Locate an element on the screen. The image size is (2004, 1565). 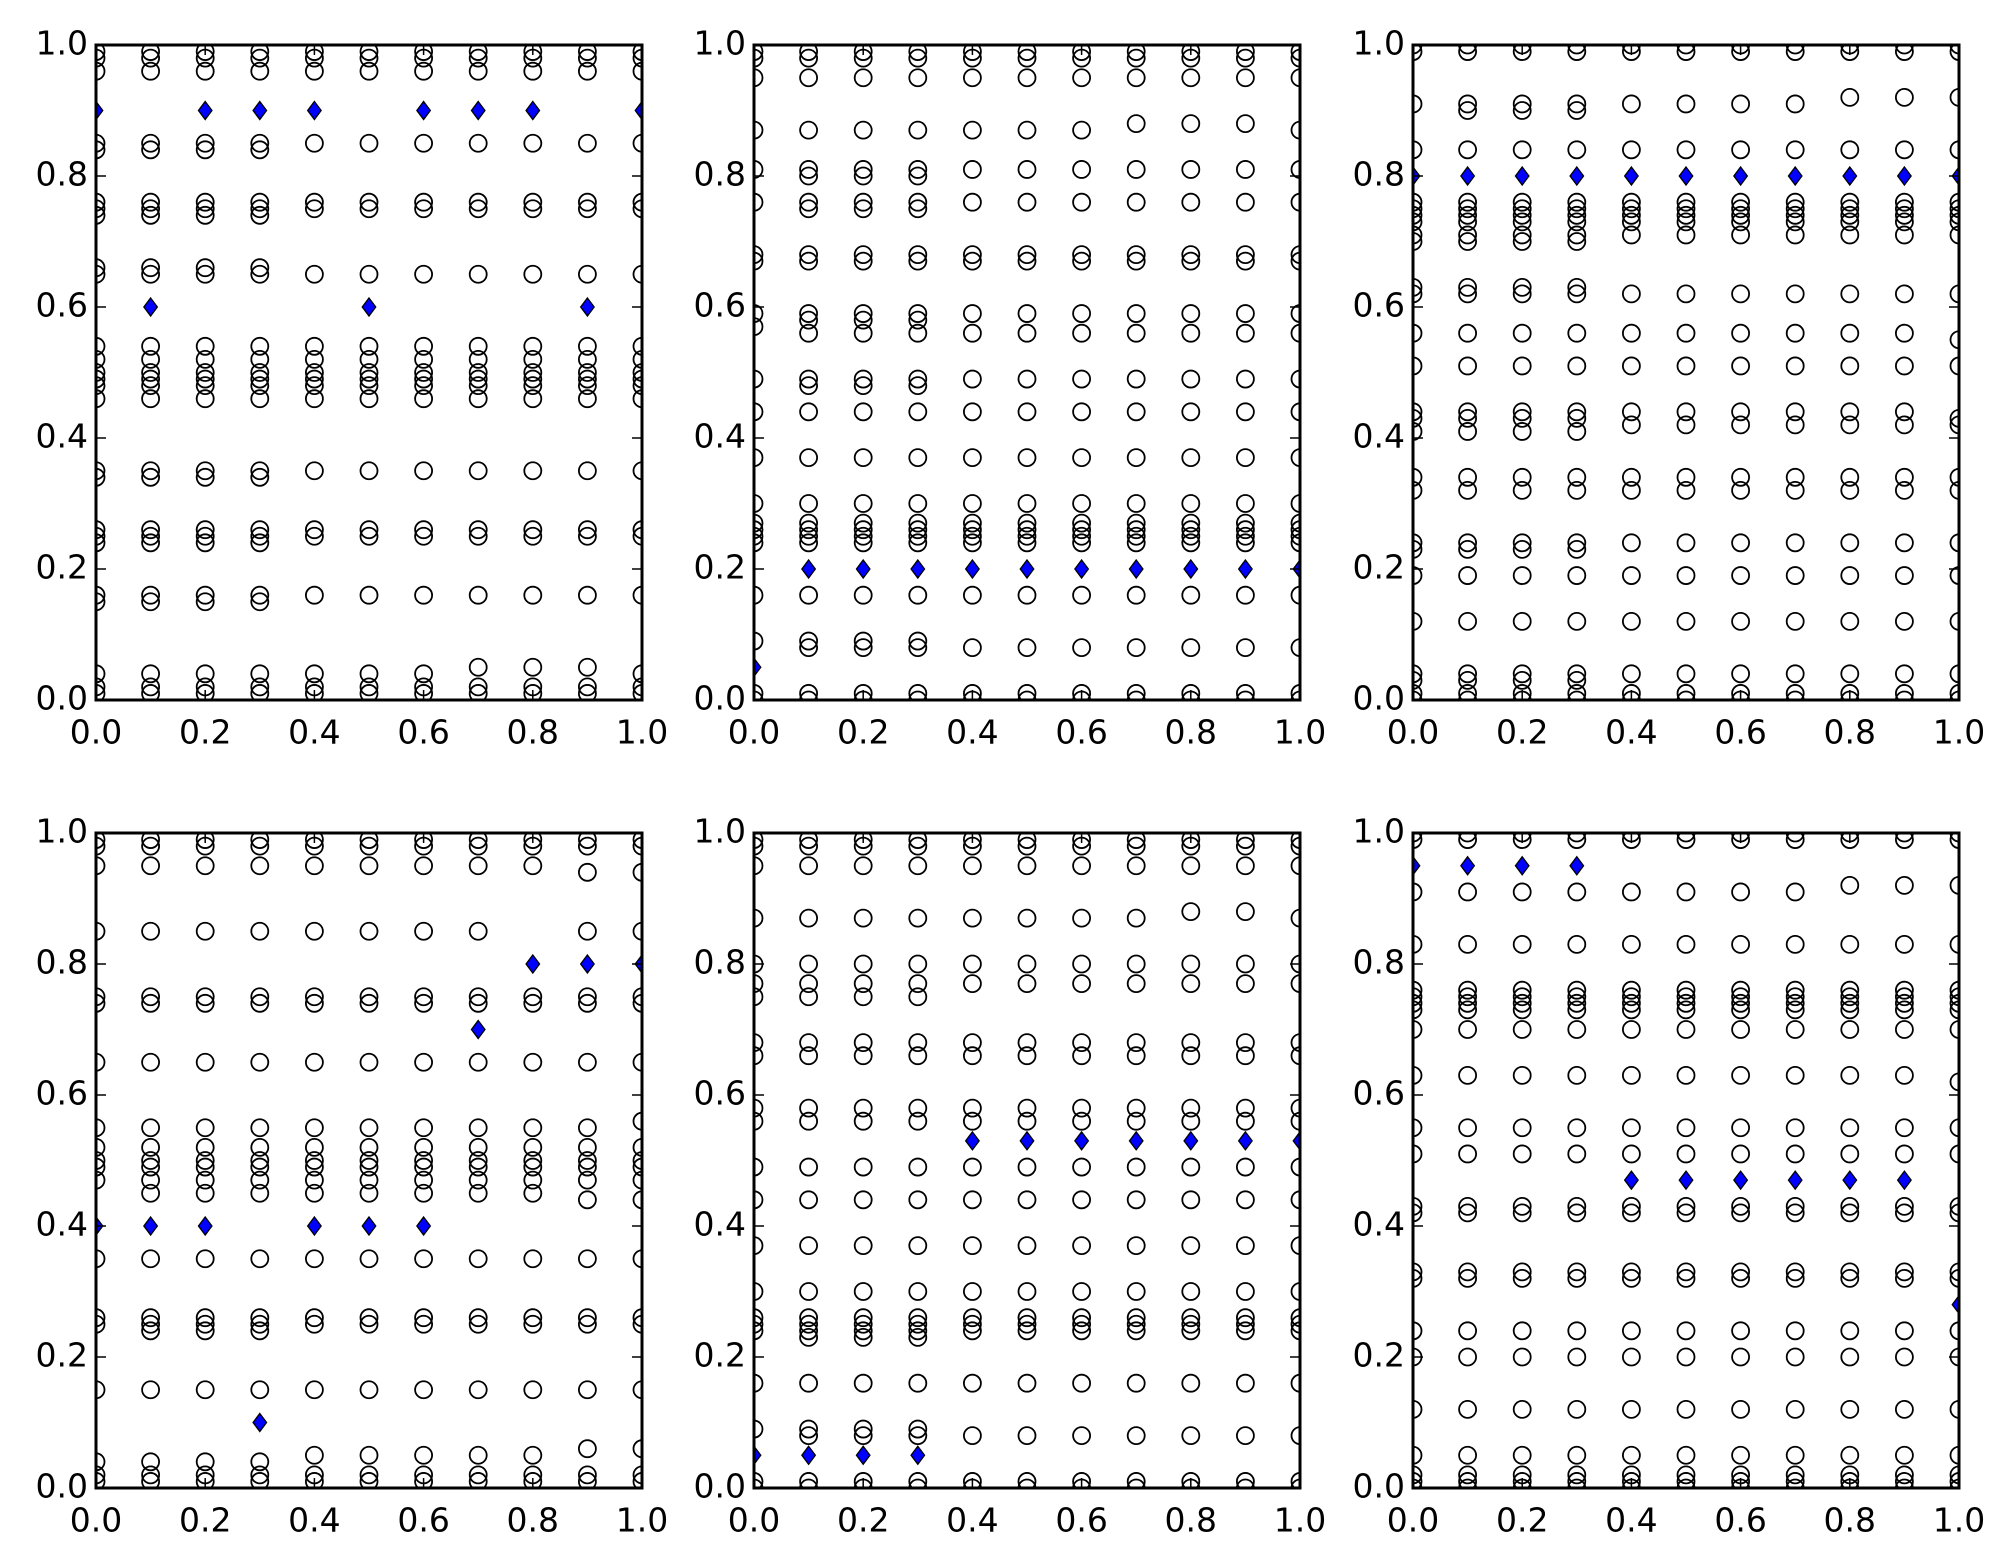
y-tick-label: 0.4 is located at coordinates (1379, 436).